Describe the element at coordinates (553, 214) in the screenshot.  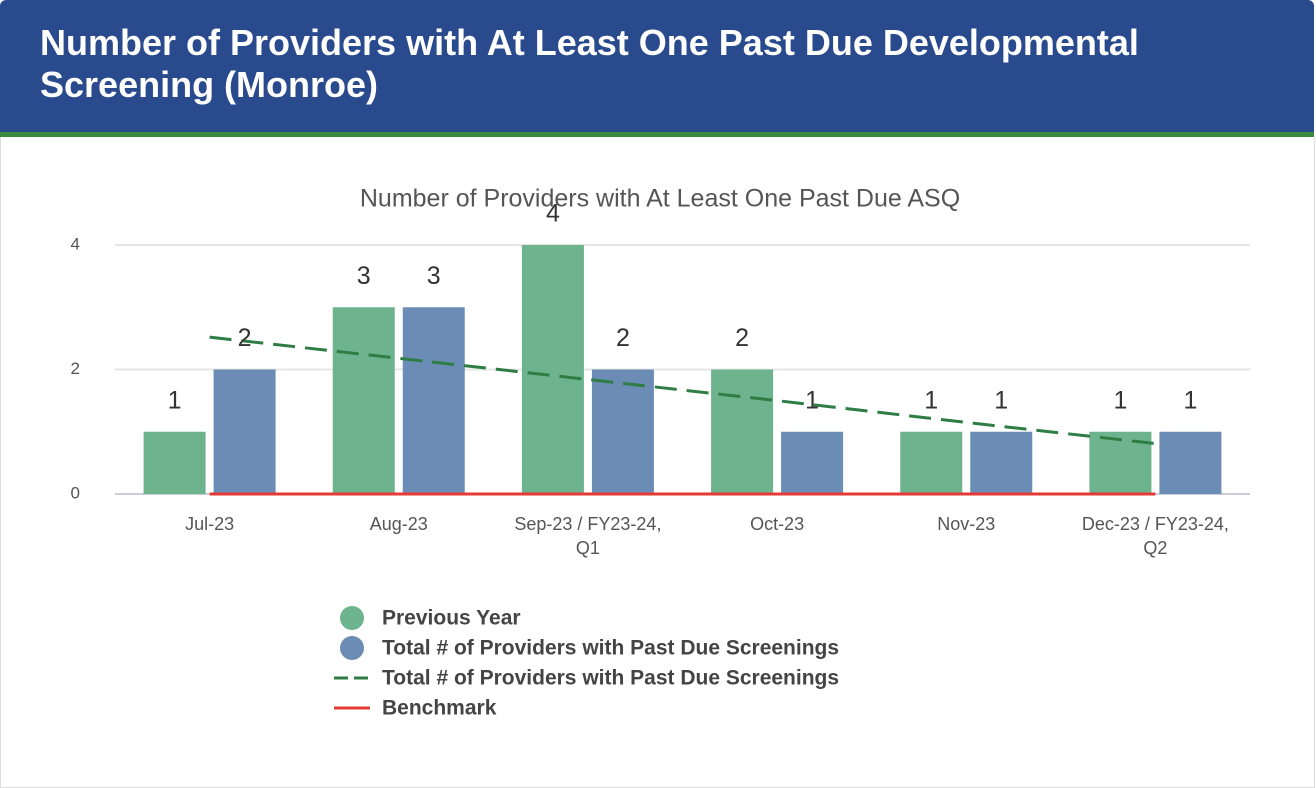
I see `data-label: 4` at that location.